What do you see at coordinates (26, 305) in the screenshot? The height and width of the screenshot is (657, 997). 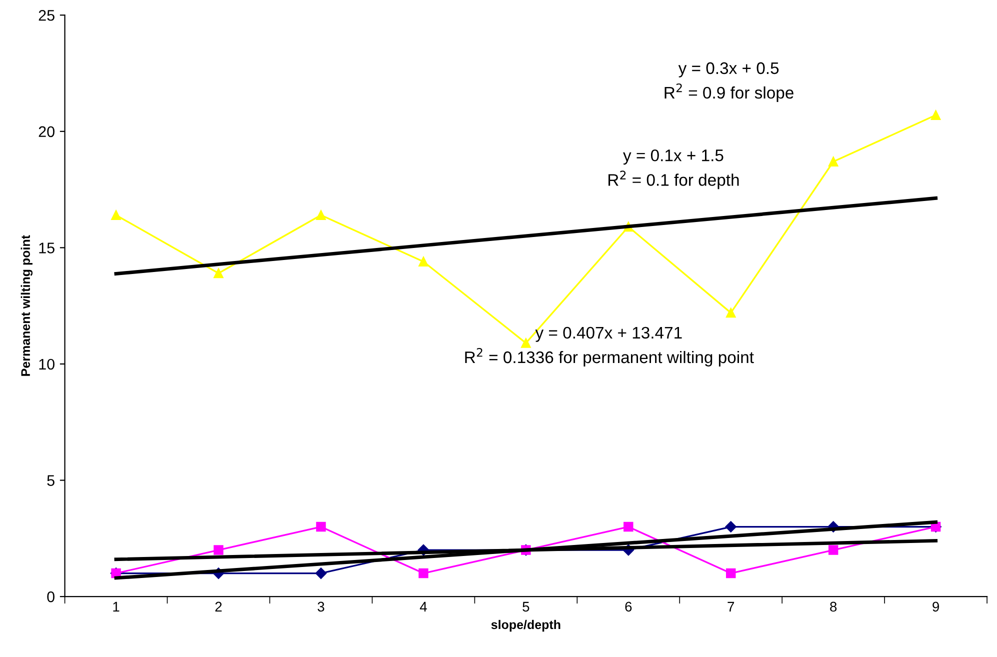 I see `y-axis-title: Permanent wilting point` at bounding box center [26, 305].